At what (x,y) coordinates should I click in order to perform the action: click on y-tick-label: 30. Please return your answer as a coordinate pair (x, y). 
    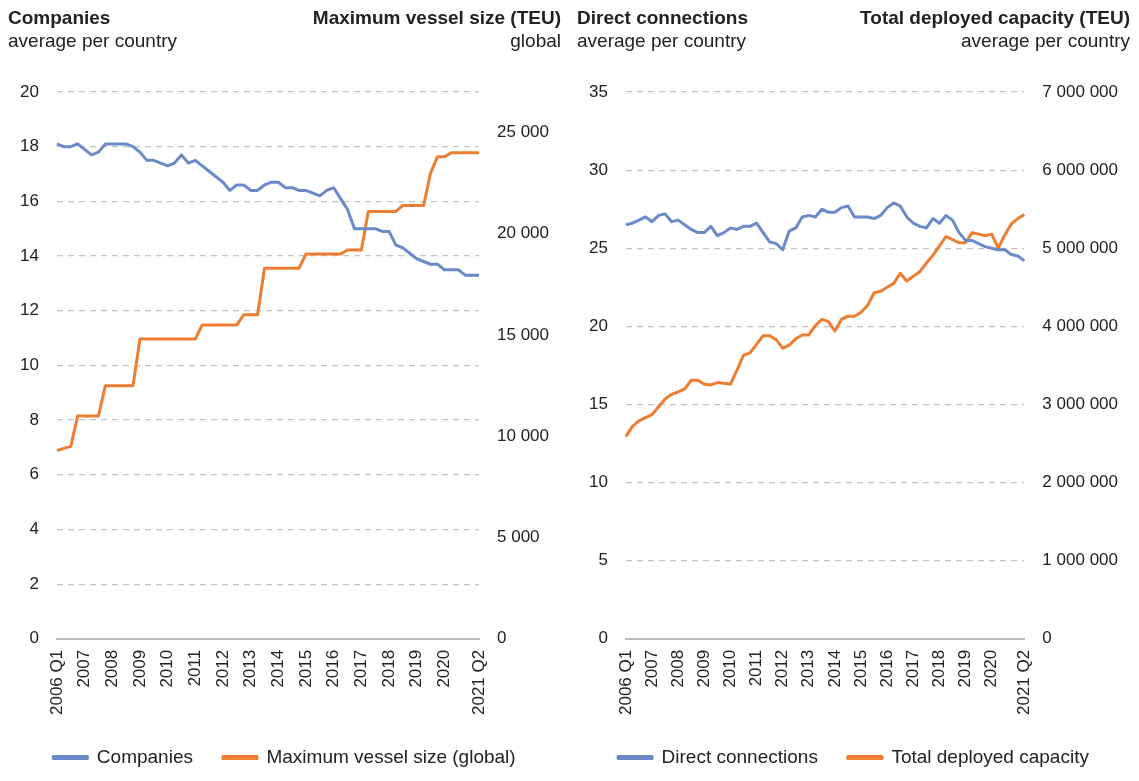
    Looking at the image, I should click on (598, 169).